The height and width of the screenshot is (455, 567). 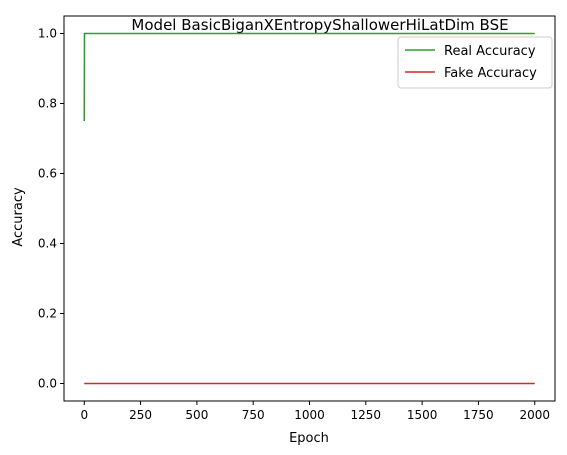 What do you see at coordinates (422, 415) in the screenshot?
I see `x-tick-label: 1500` at bounding box center [422, 415].